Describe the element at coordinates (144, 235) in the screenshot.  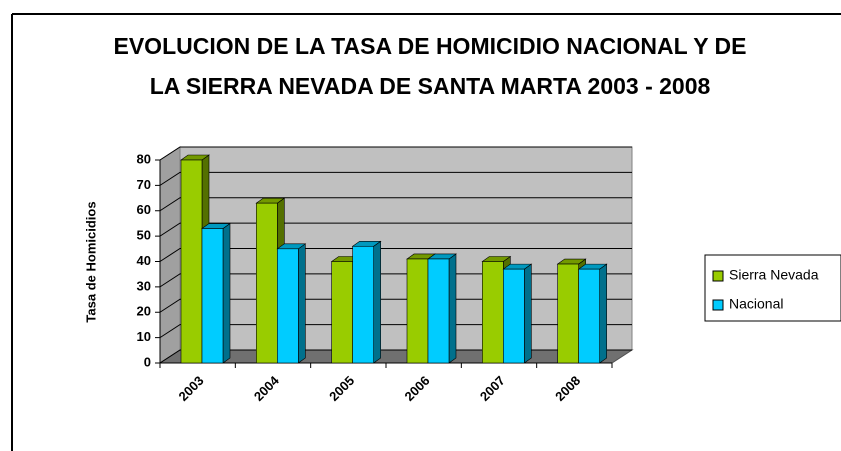
I see `y-tick-label: 50` at that location.